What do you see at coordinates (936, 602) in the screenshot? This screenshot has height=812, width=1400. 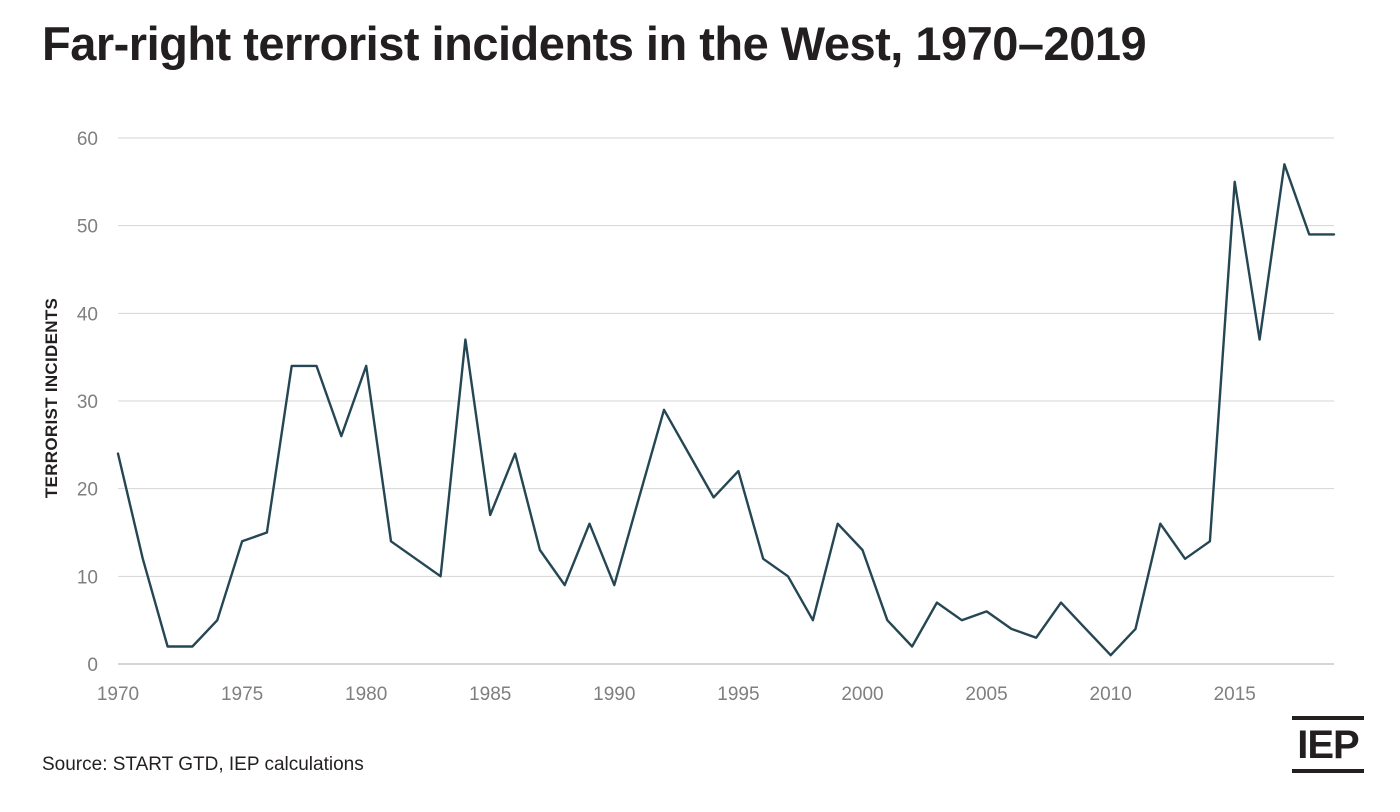 I see `data-point-2003` at bounding box center [936, 602].